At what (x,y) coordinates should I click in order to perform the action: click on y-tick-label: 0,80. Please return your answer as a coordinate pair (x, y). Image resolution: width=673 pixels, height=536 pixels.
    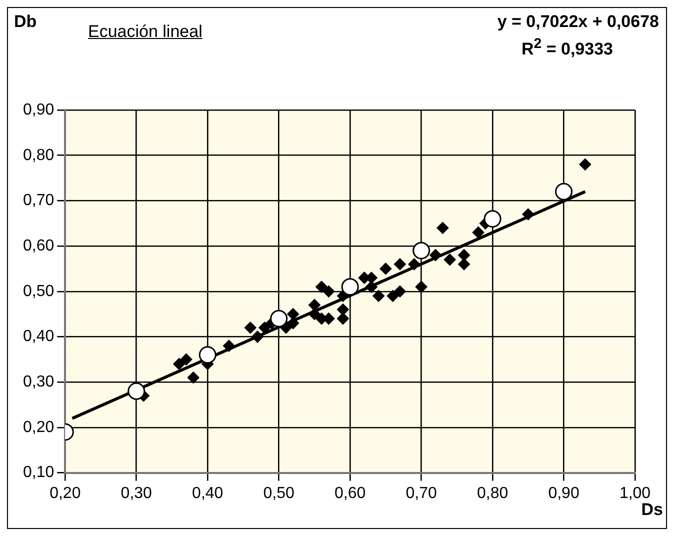
    Looking at the image, I should click on (38, 155).